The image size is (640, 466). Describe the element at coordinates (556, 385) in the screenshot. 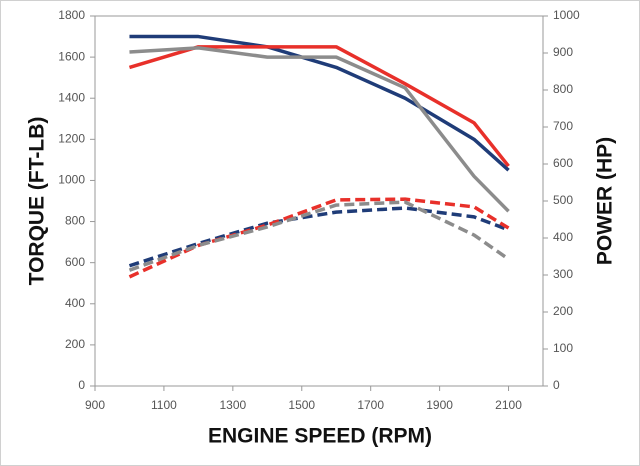

I see `y2-tick-label: 0` at that location.